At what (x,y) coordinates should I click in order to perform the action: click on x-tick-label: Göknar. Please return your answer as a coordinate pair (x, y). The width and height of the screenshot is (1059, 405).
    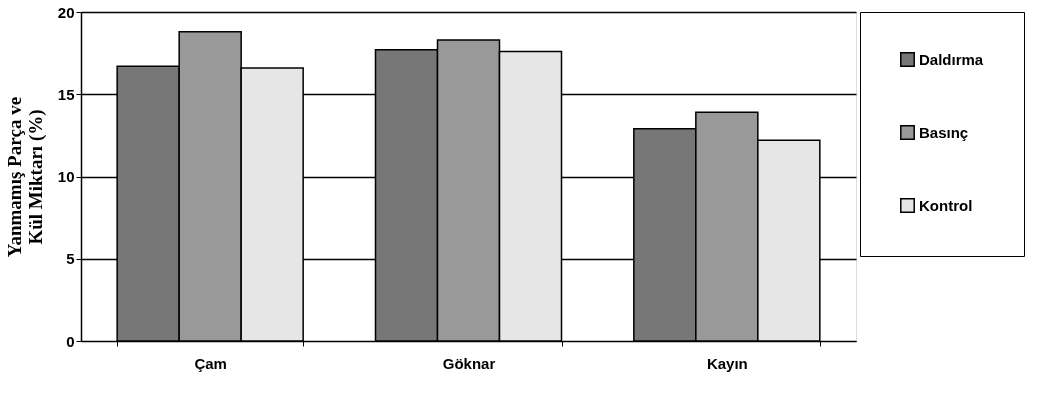
    Looking at the image, I should click on (469, 363).